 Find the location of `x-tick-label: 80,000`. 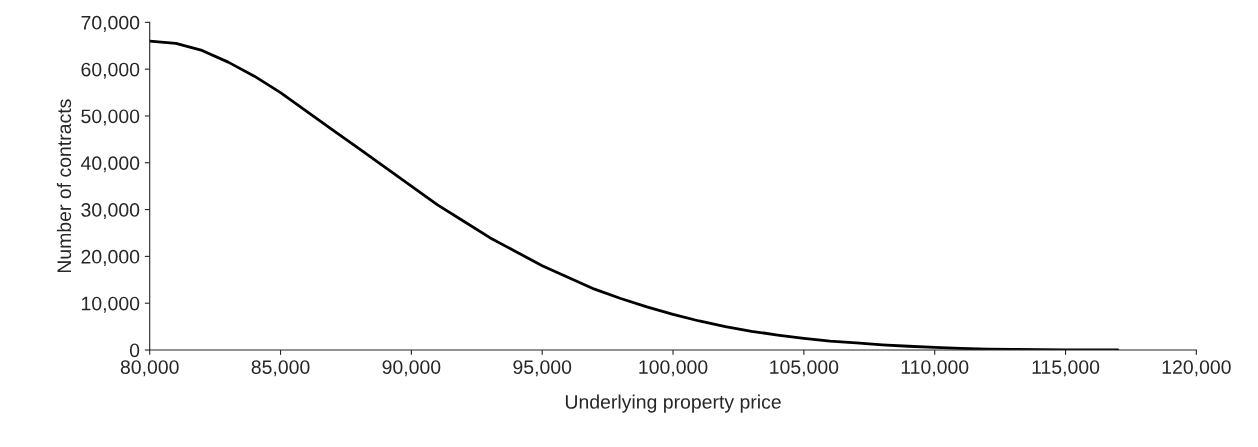

x-tick-label: 80,000 is located at coordinates (149, 368).